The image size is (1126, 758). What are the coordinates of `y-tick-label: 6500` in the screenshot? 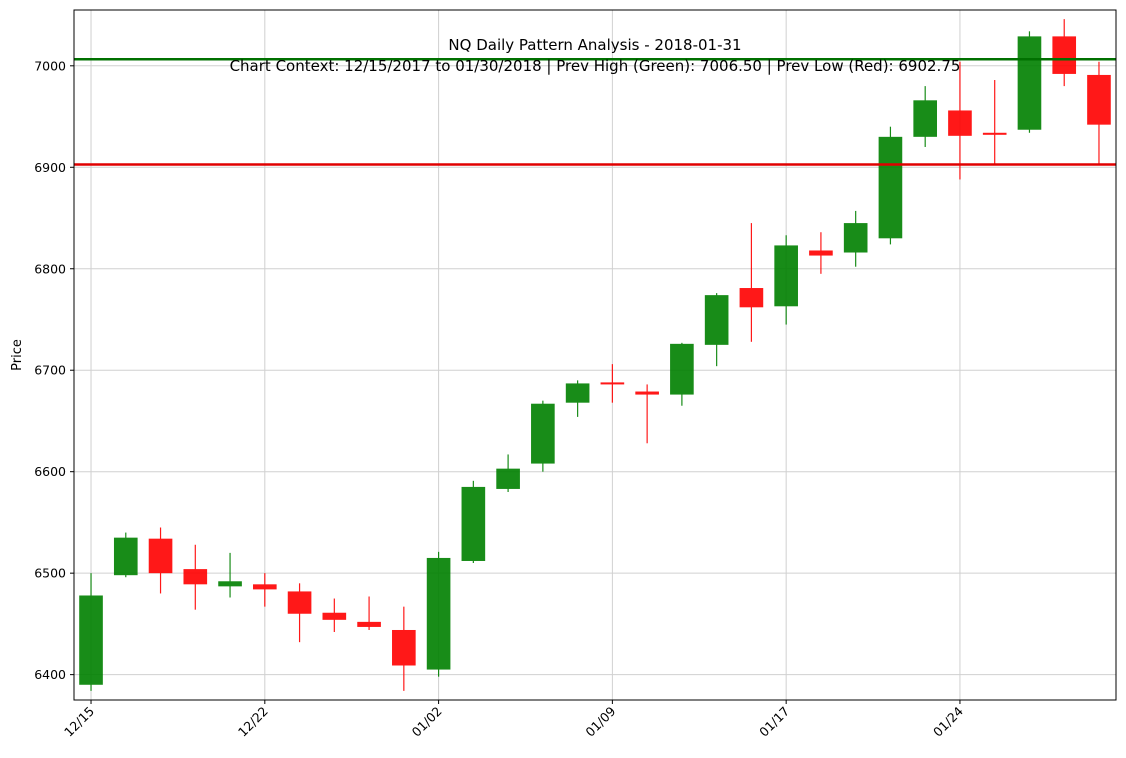 It's located at (50, 573).